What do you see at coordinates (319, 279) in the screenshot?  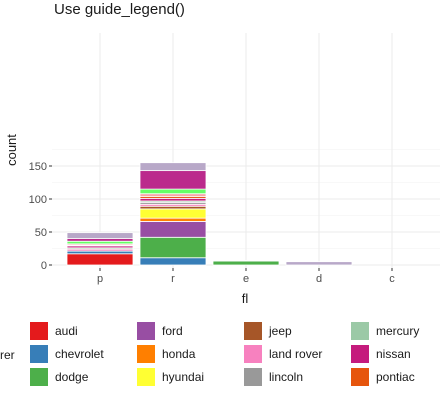 I see `x-tick-label: d` at bounding box center [319, 279].